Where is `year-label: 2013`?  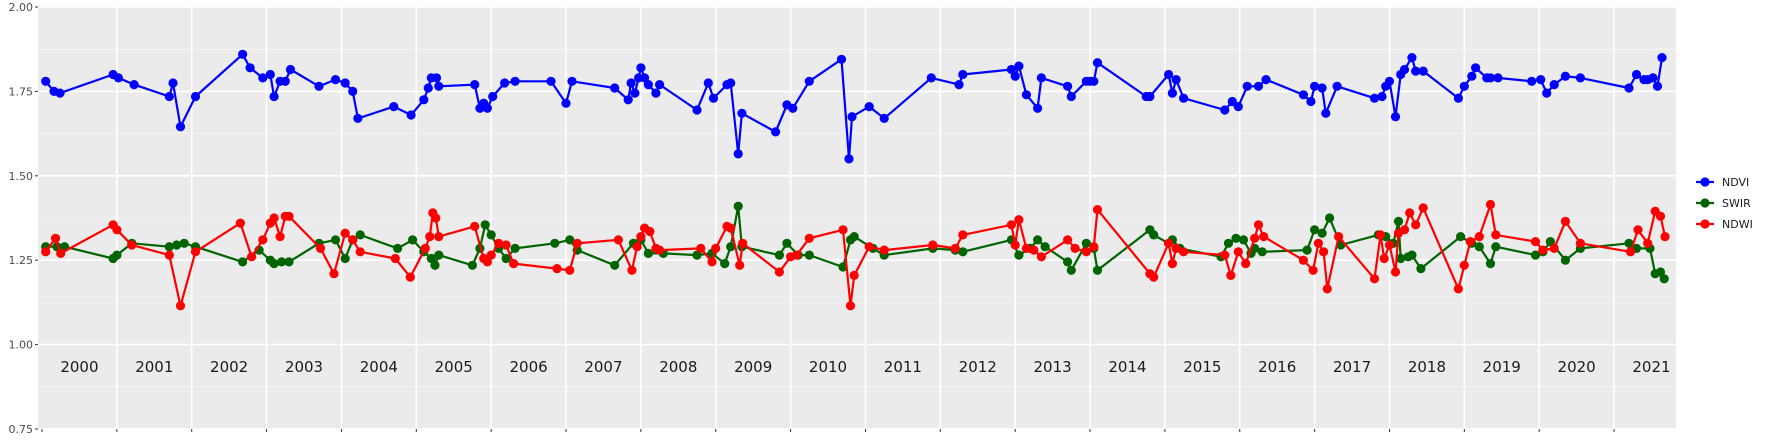 year-label: 2013 is located at coordinates (1053, 367).